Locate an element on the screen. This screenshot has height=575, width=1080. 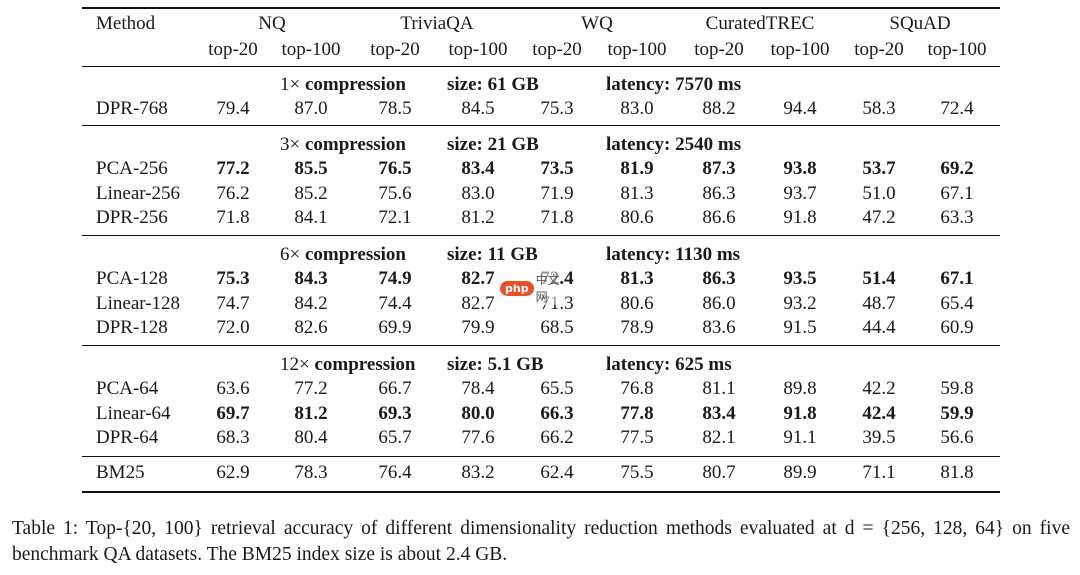
table-cell: 69.2 is located at coordinates (957, 168).